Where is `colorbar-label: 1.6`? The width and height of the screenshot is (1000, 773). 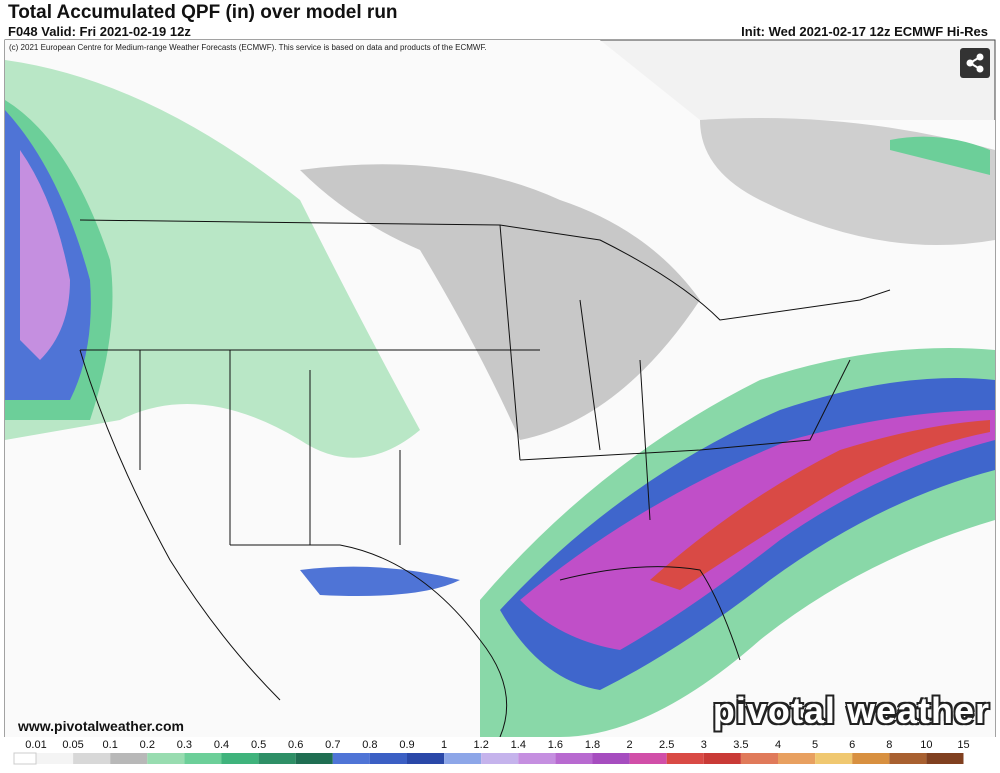 colorbar-label: 1.6 is located at coordinates (555, 745).